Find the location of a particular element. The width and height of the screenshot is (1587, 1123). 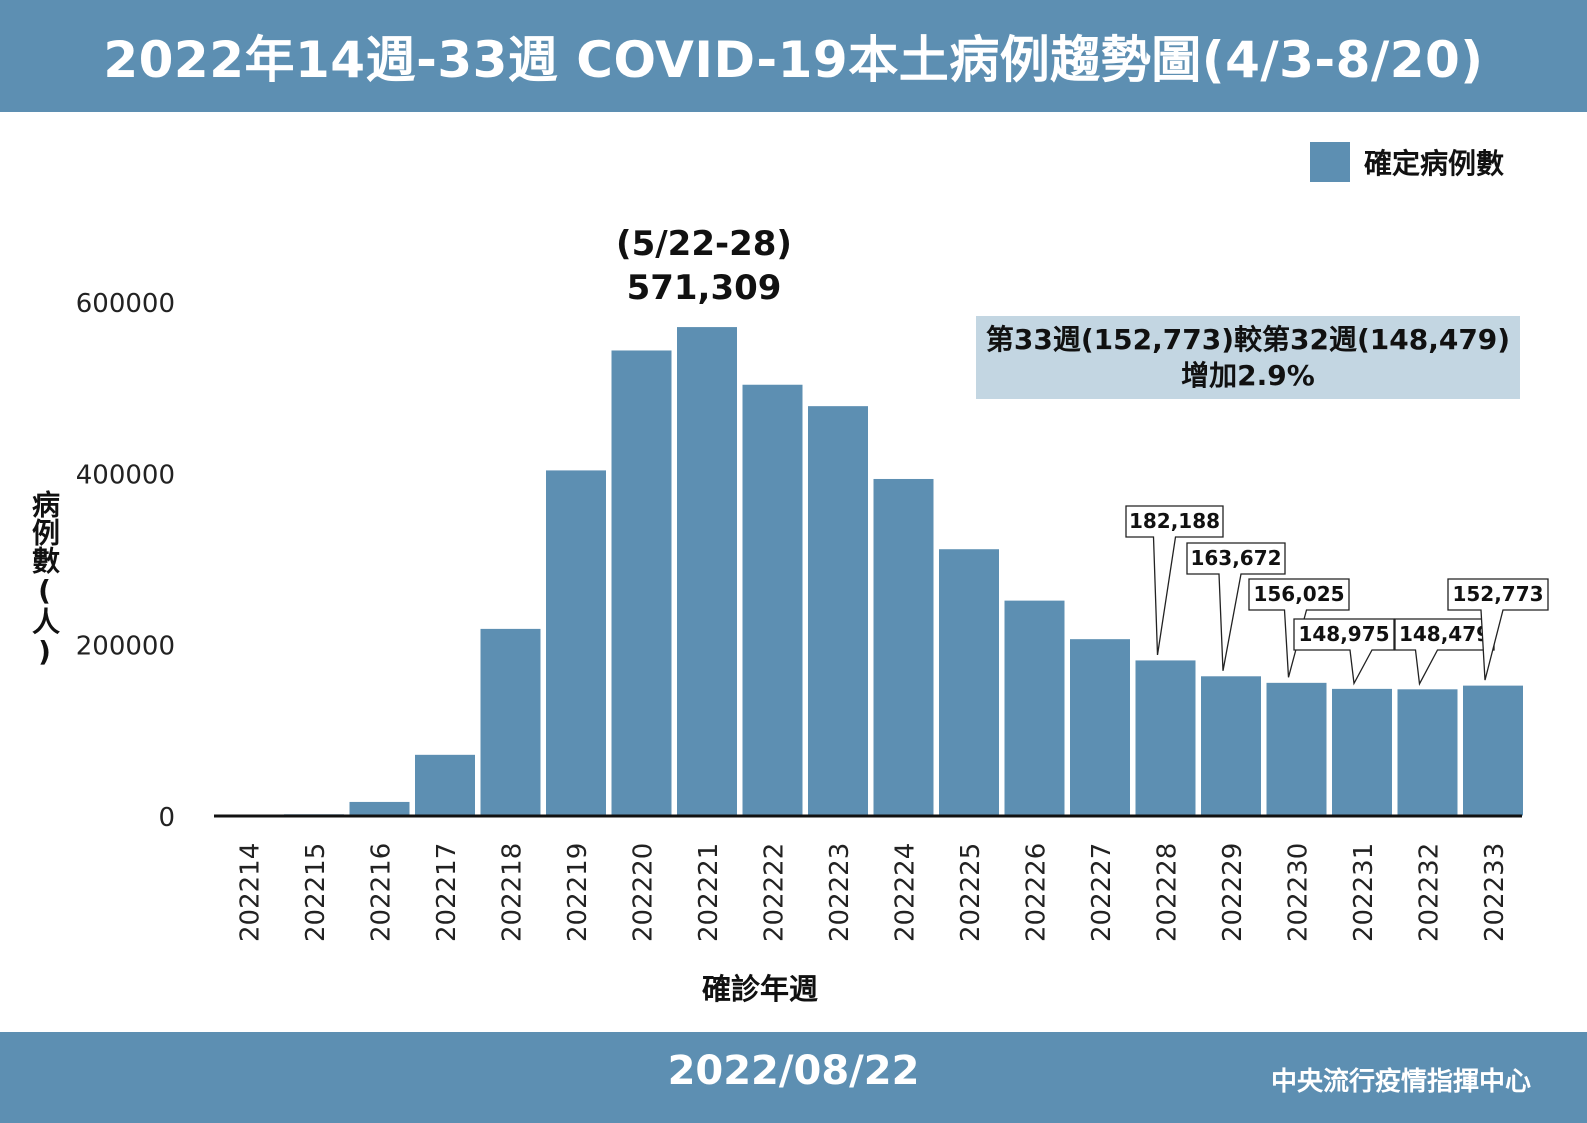

x-tick-label: 202226 is located at coordinates (1037, 892).